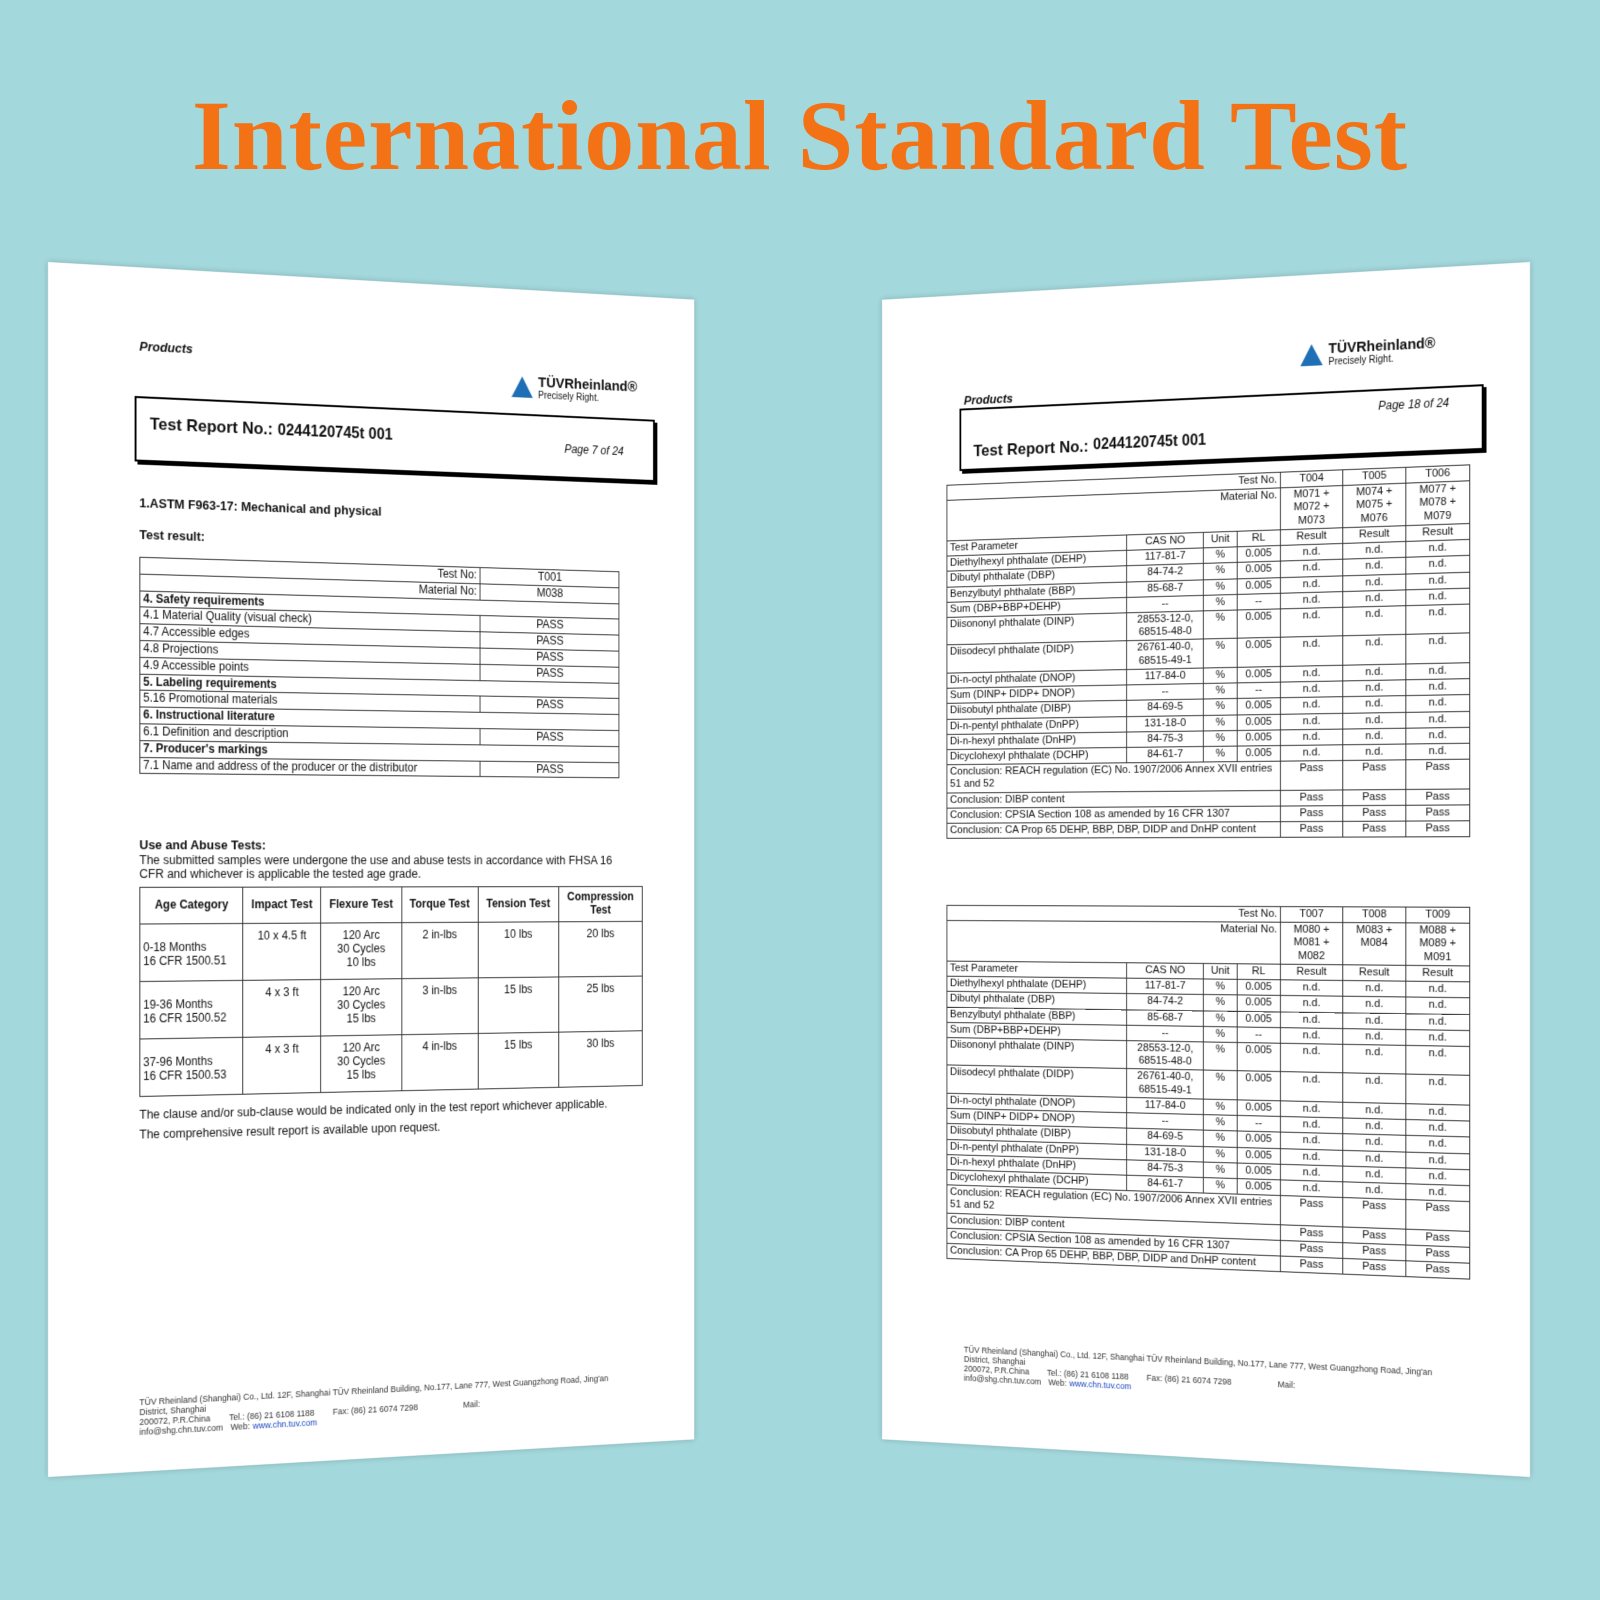 Image resolution: width=1600 pixels, height=1600 pixels. Describe the element at coordinates (1165, 754) in the screenshot. I see `param-cell: 84-61-7` at that location.